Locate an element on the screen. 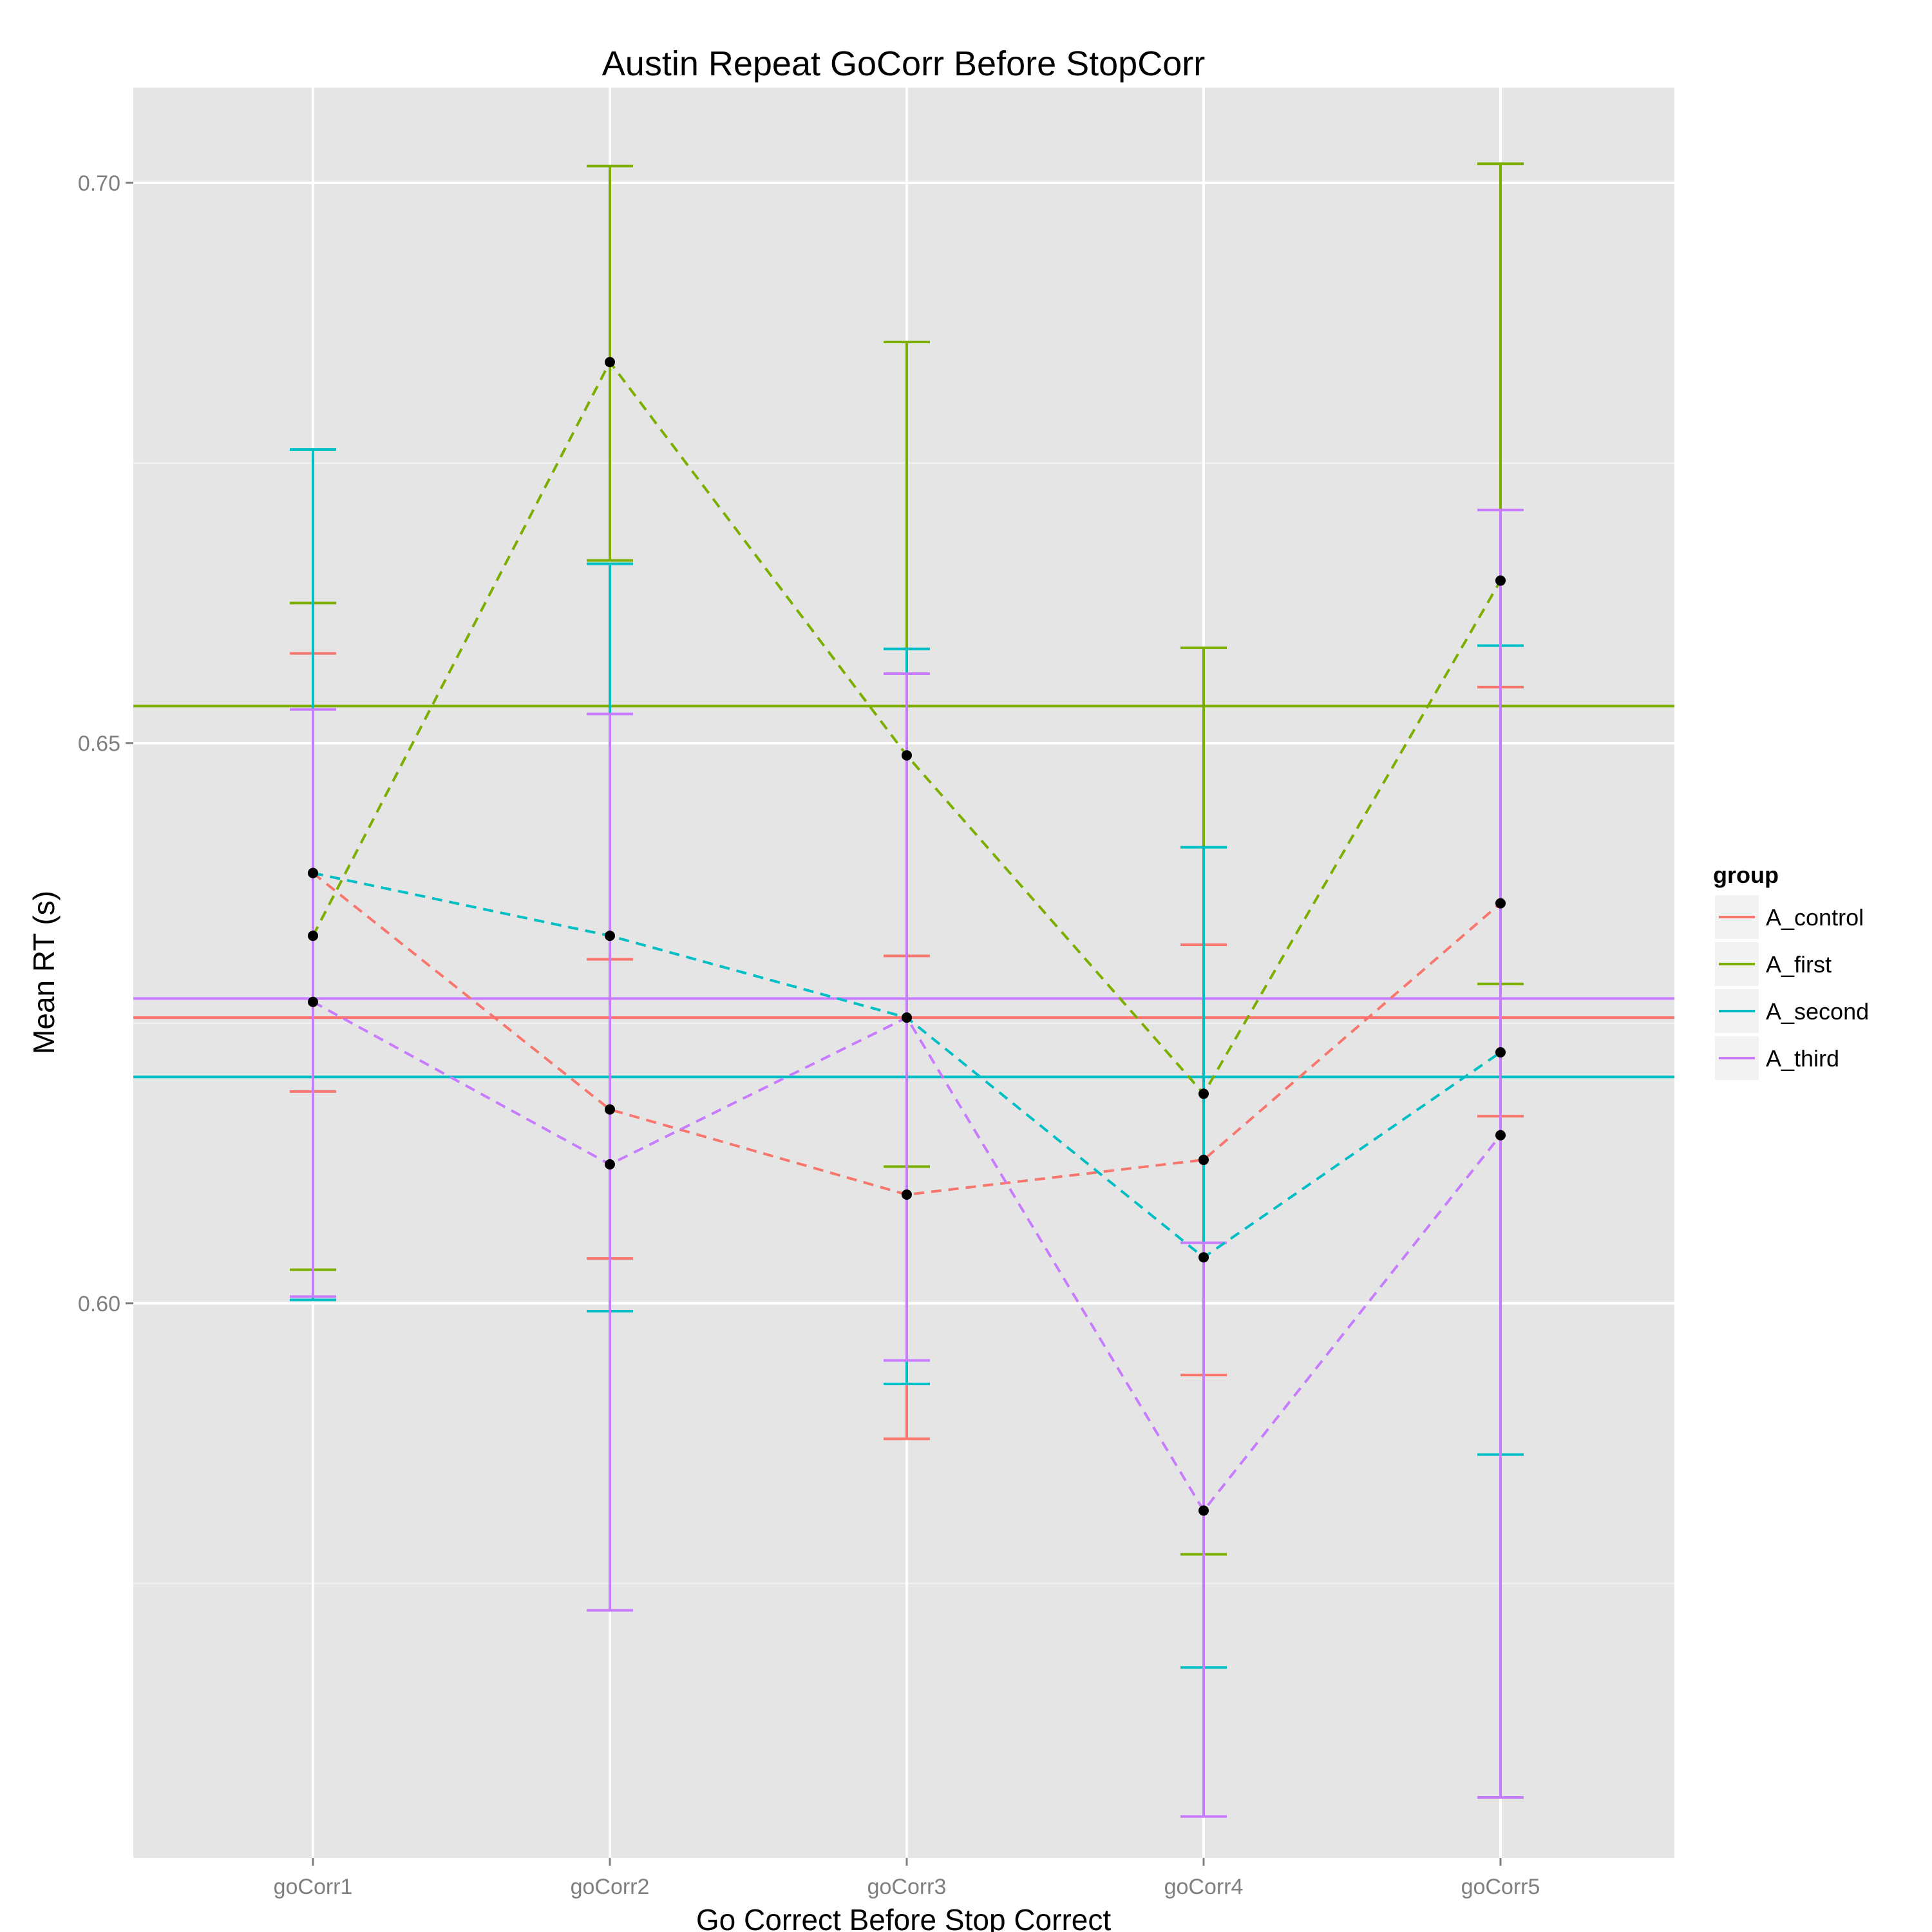 This screenshot has height=1932, width=1932. x-tick-label: goCorr2 is located at coordinates (610, 1887).